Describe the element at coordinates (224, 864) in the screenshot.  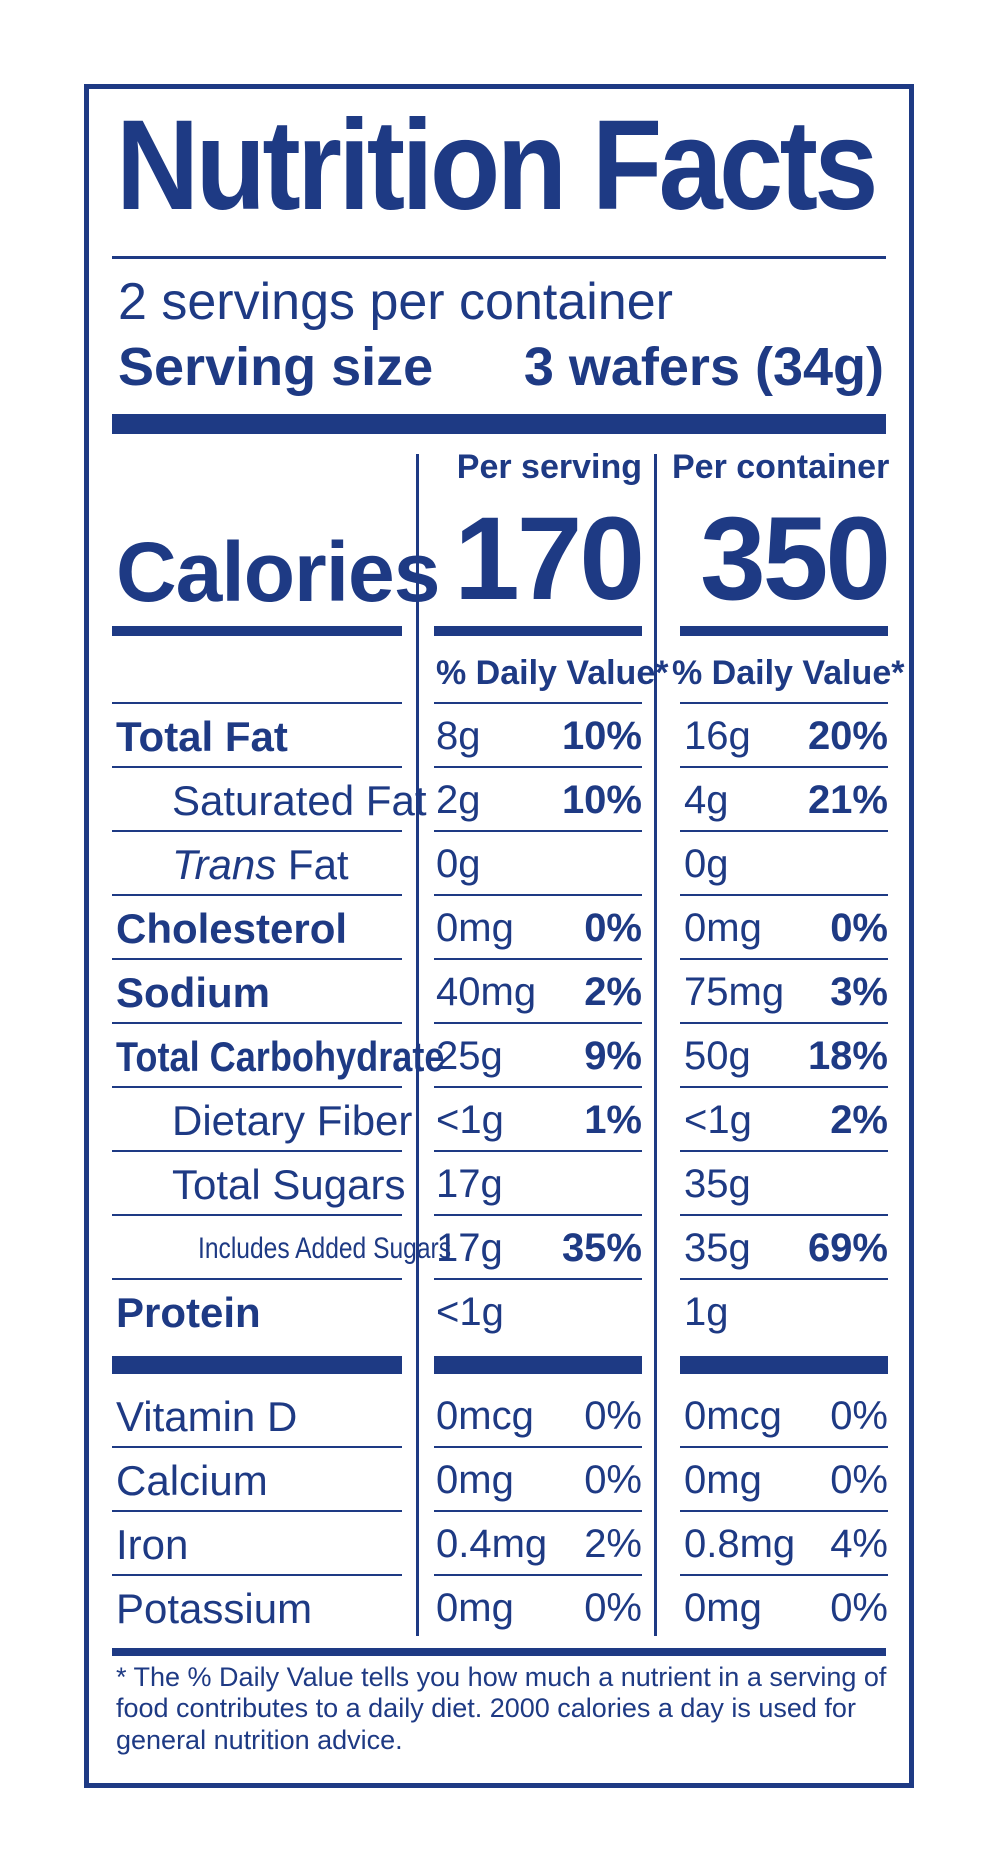
I see `nutrient-label-italic: Trans` at that location.